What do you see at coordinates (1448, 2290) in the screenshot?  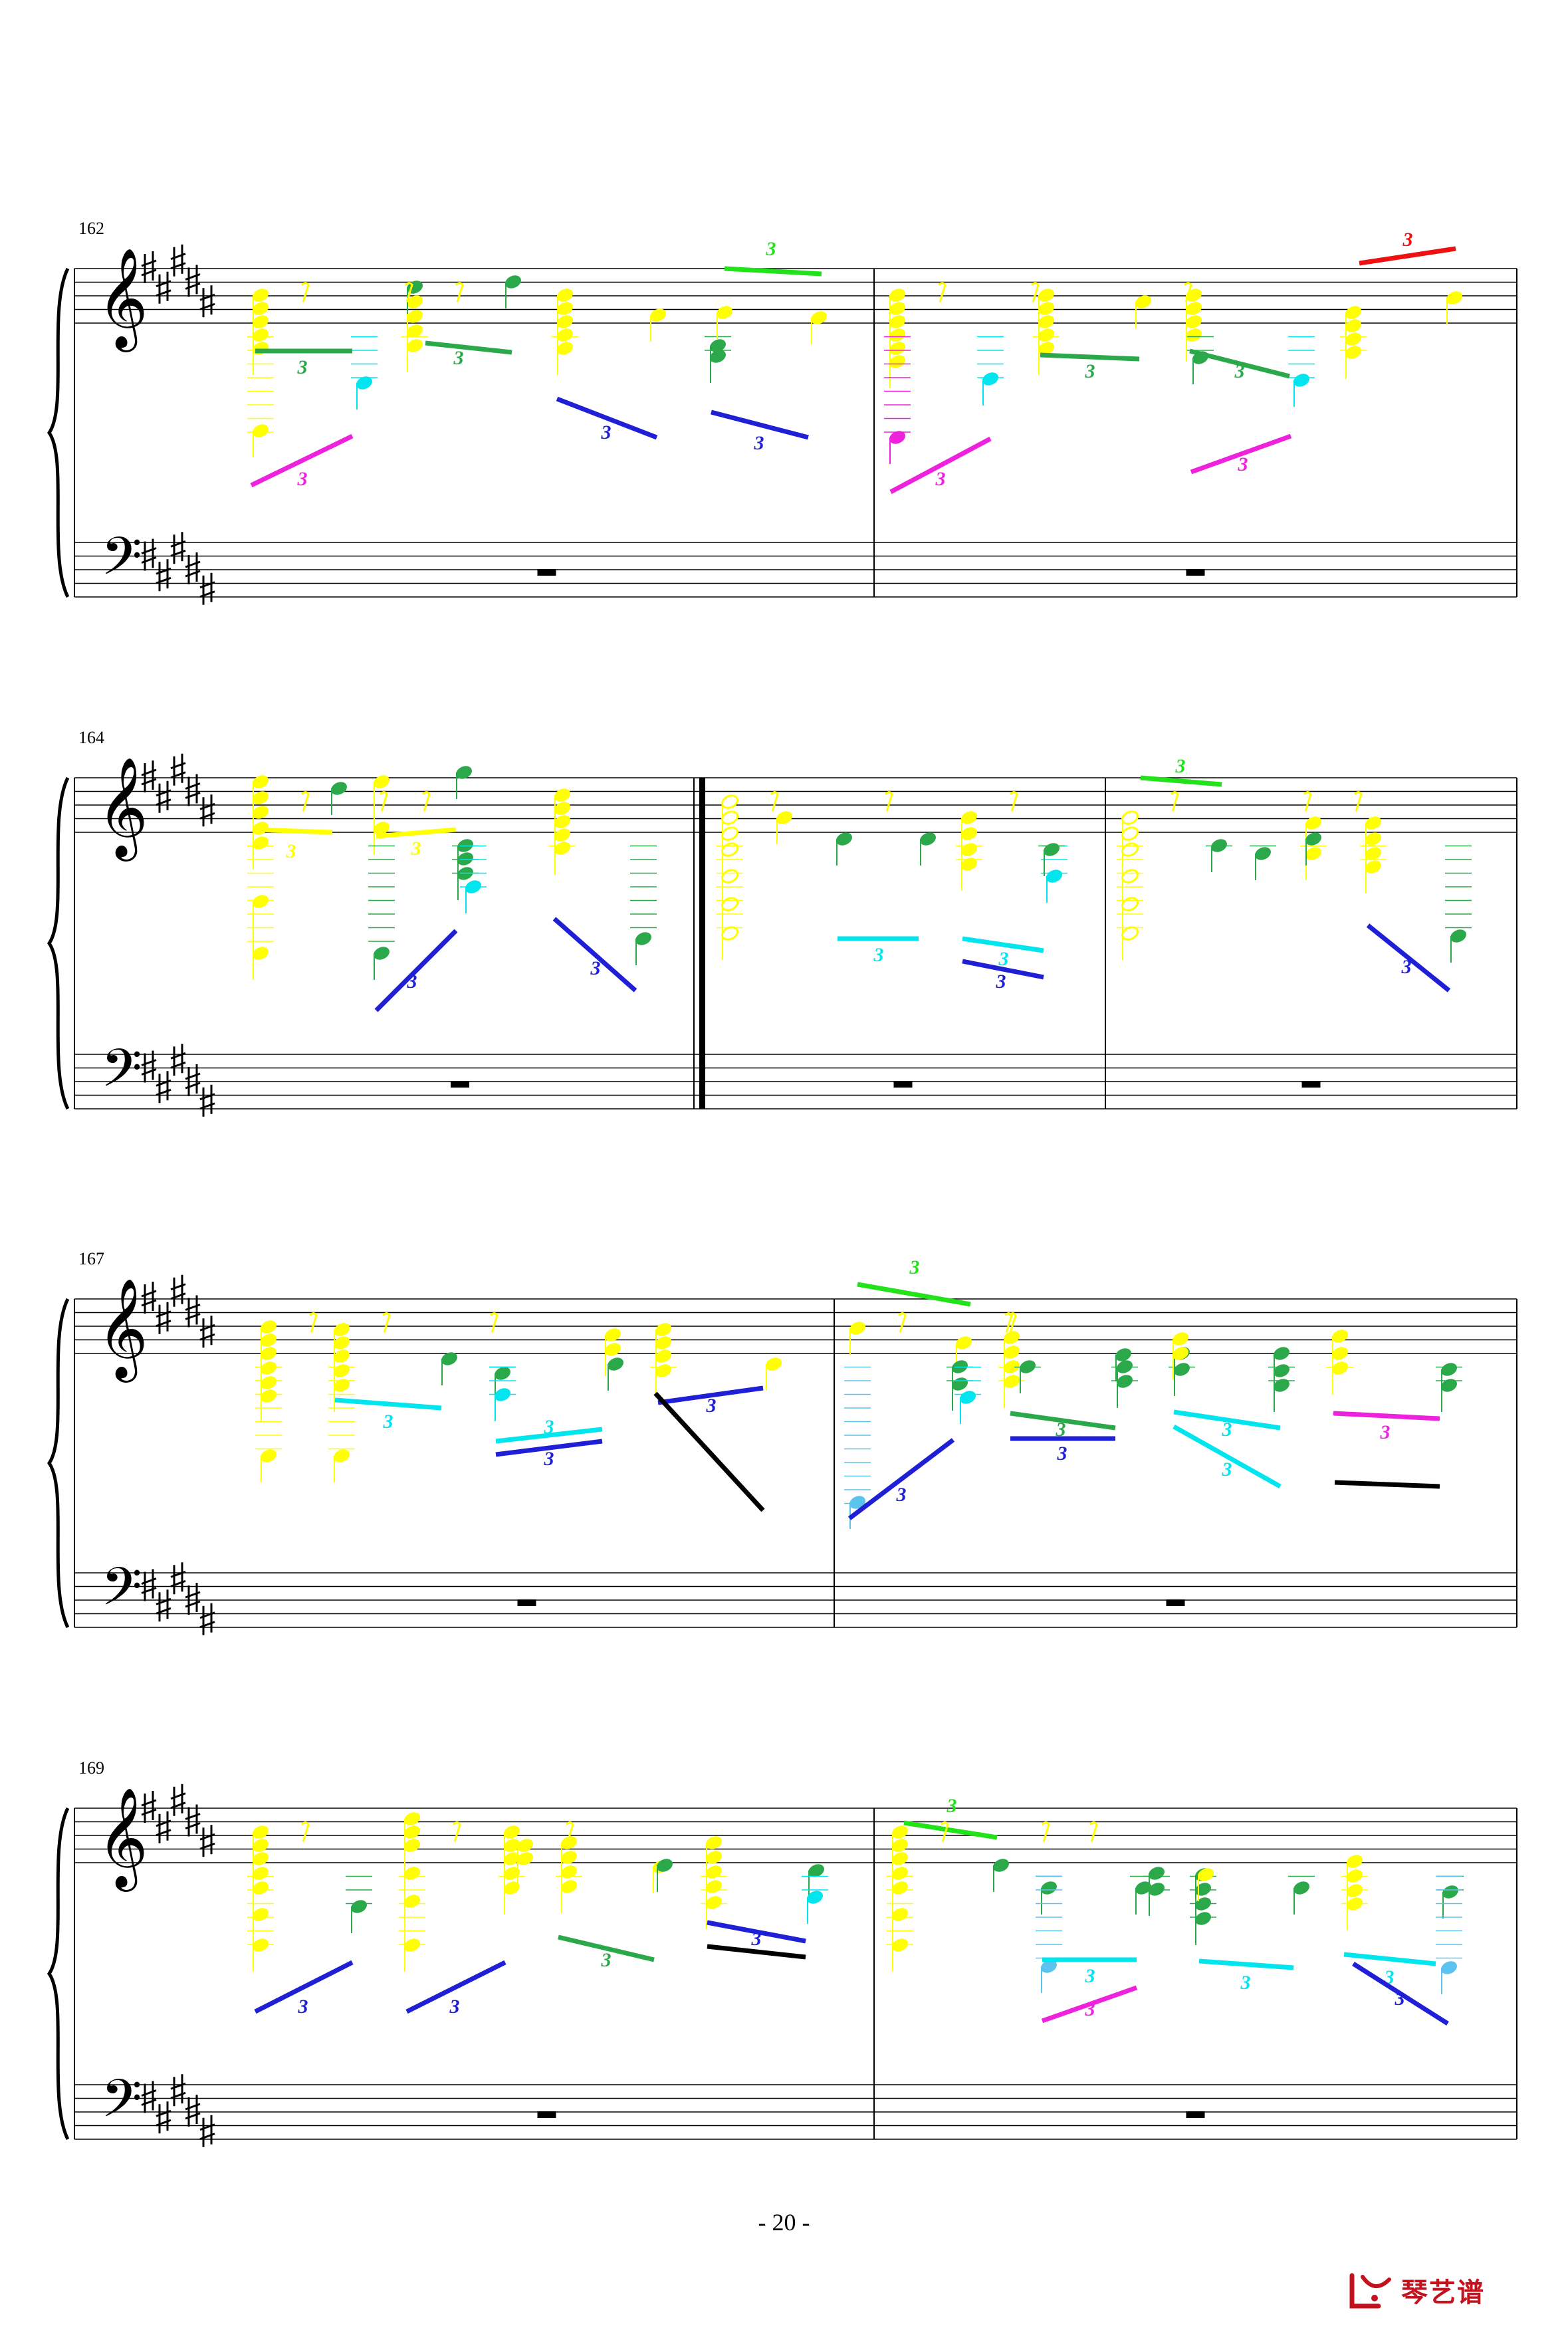 I see `brand-logo: 琴艺谱` at bounding box center [1448, 2290].